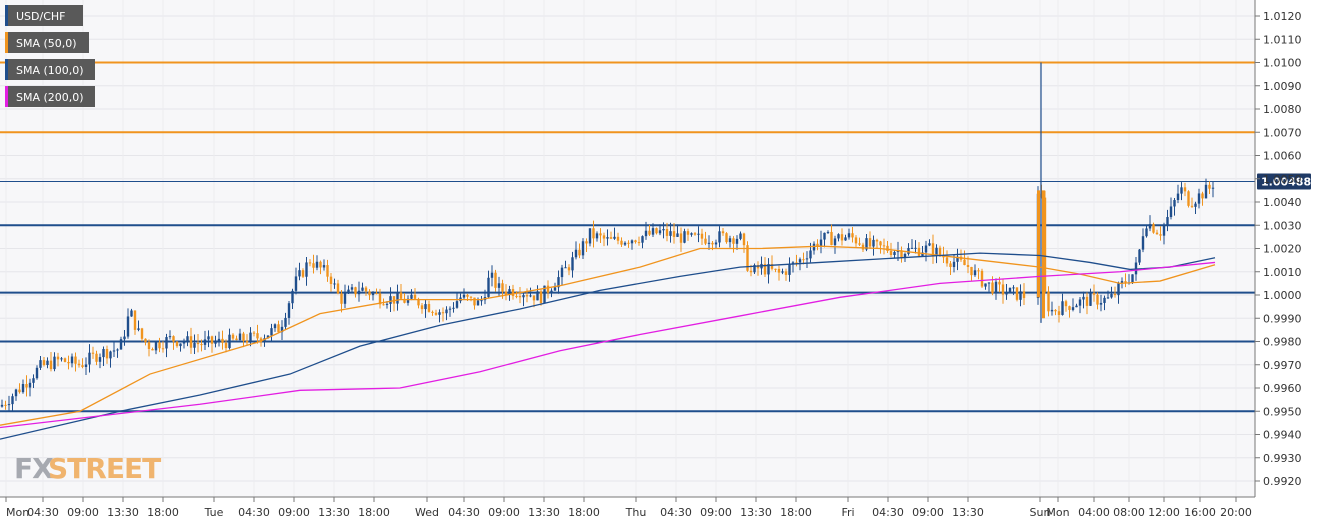 This screenshot has height=530, width=1326. What do you see at coordinates (46, 43) in the screenshot?
I see `legend-item-label: SMA (50,0)` at bounding box center [46, 43].